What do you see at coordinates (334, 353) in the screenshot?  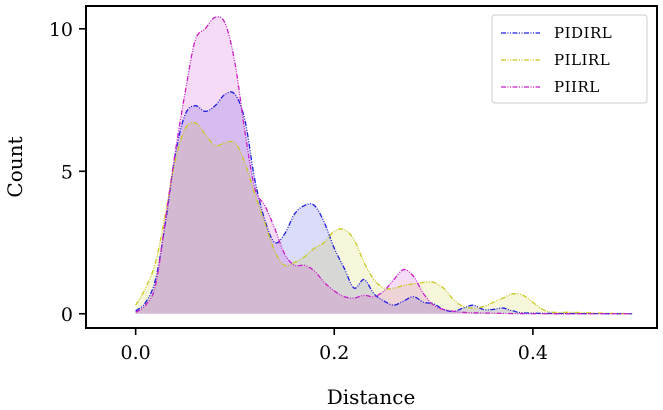 I see `x-tick-label: 0.2` at bounding box center [334, 353].